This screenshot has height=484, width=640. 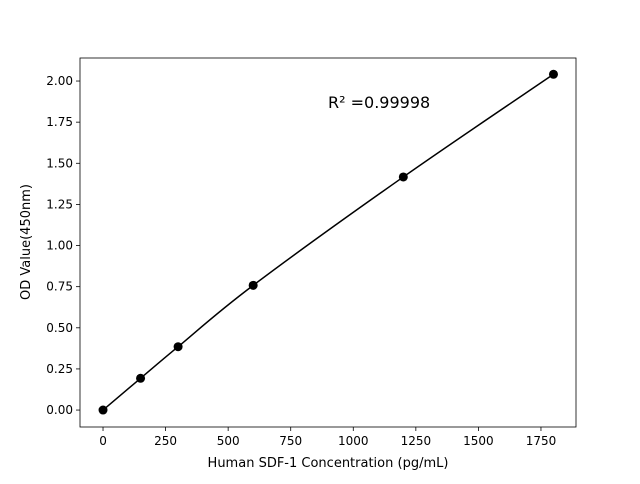 What do you see at coordinates (328, 463) in the screenshot?
I see `x-axis-label: Human SDF-1 Concentration (pg/mL)` at bounding box center [328, 463].